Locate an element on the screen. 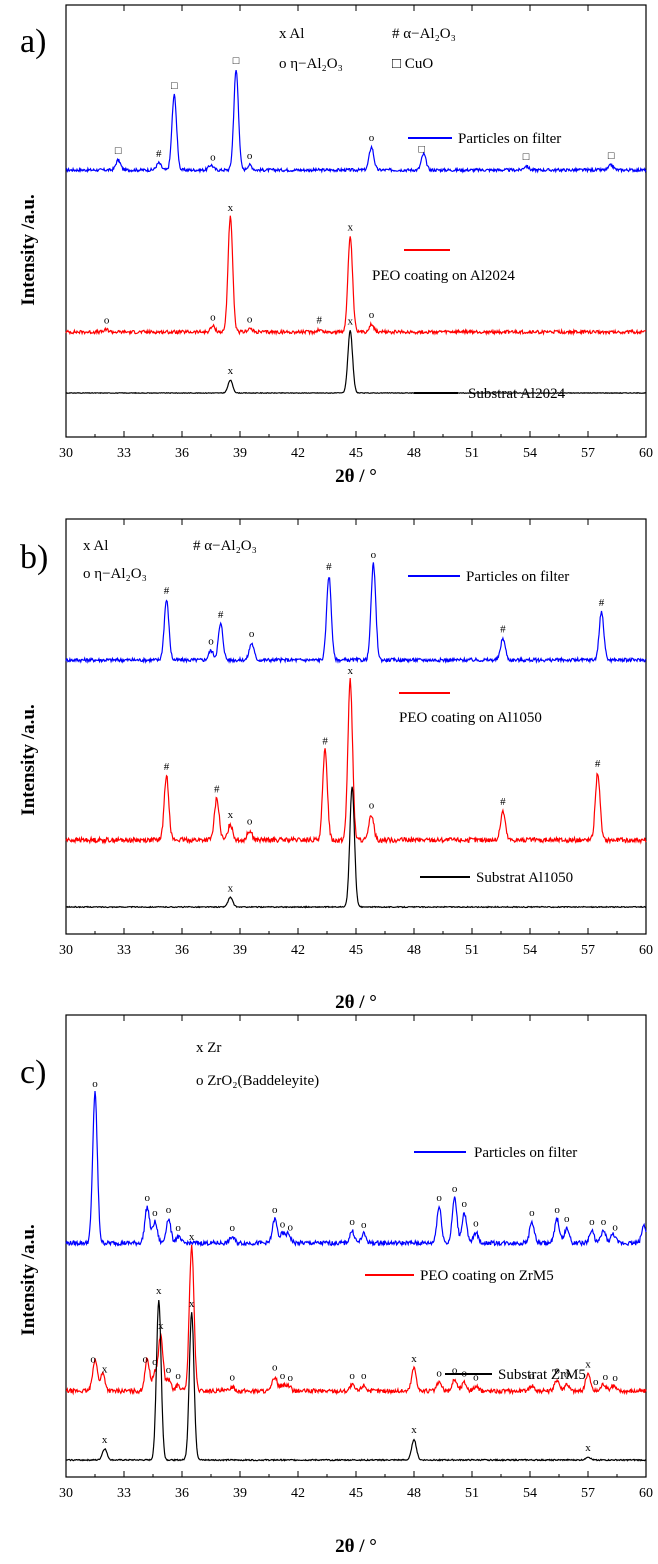 This screenshot has width=658, height=1564. phase-legend-entry: □ CuO is located at coordinates (412, 64).